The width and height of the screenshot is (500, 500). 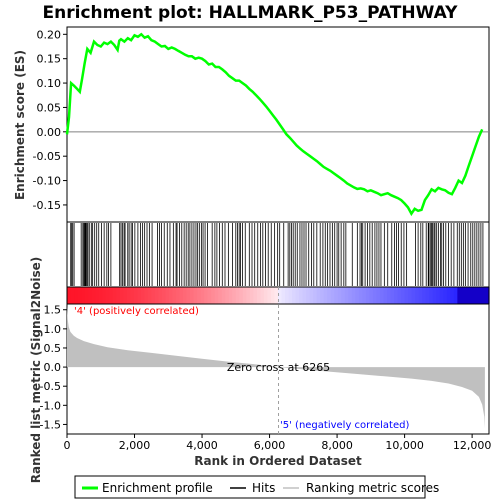 I want to click on metric-y-axis-label: Ranked list metric (Signal2Noise), so click(x=36, y=370).